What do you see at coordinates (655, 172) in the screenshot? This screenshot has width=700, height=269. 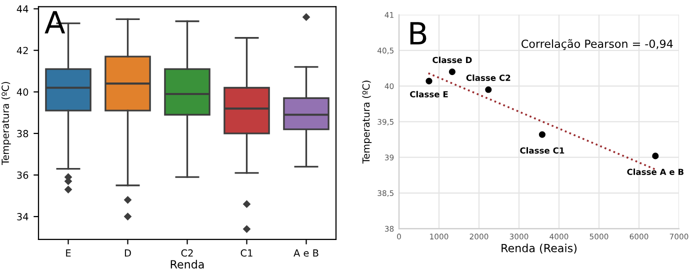 I see `annotation: Classe A e B` at bounding box center [655, 172].